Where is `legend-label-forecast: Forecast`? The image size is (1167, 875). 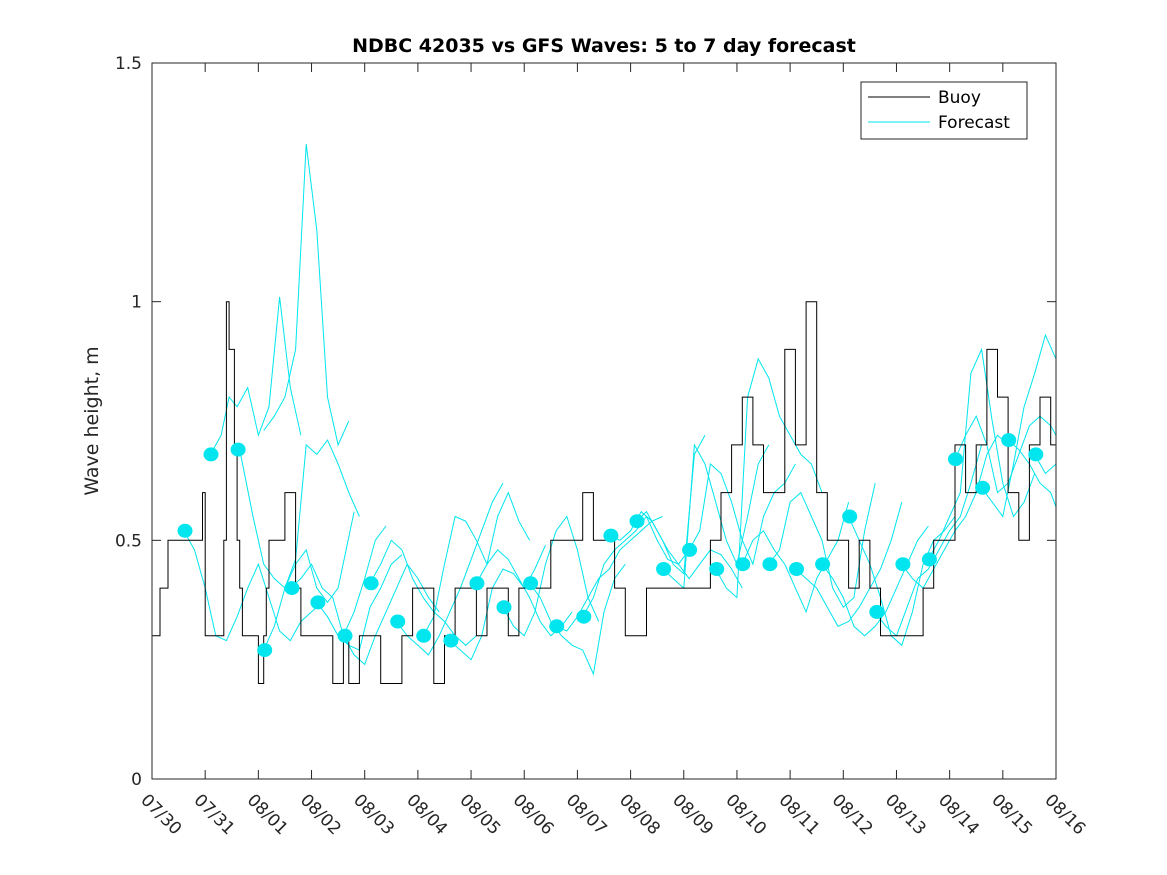
legend-label-forecast: Forecast is located at coordinates (974, 123).